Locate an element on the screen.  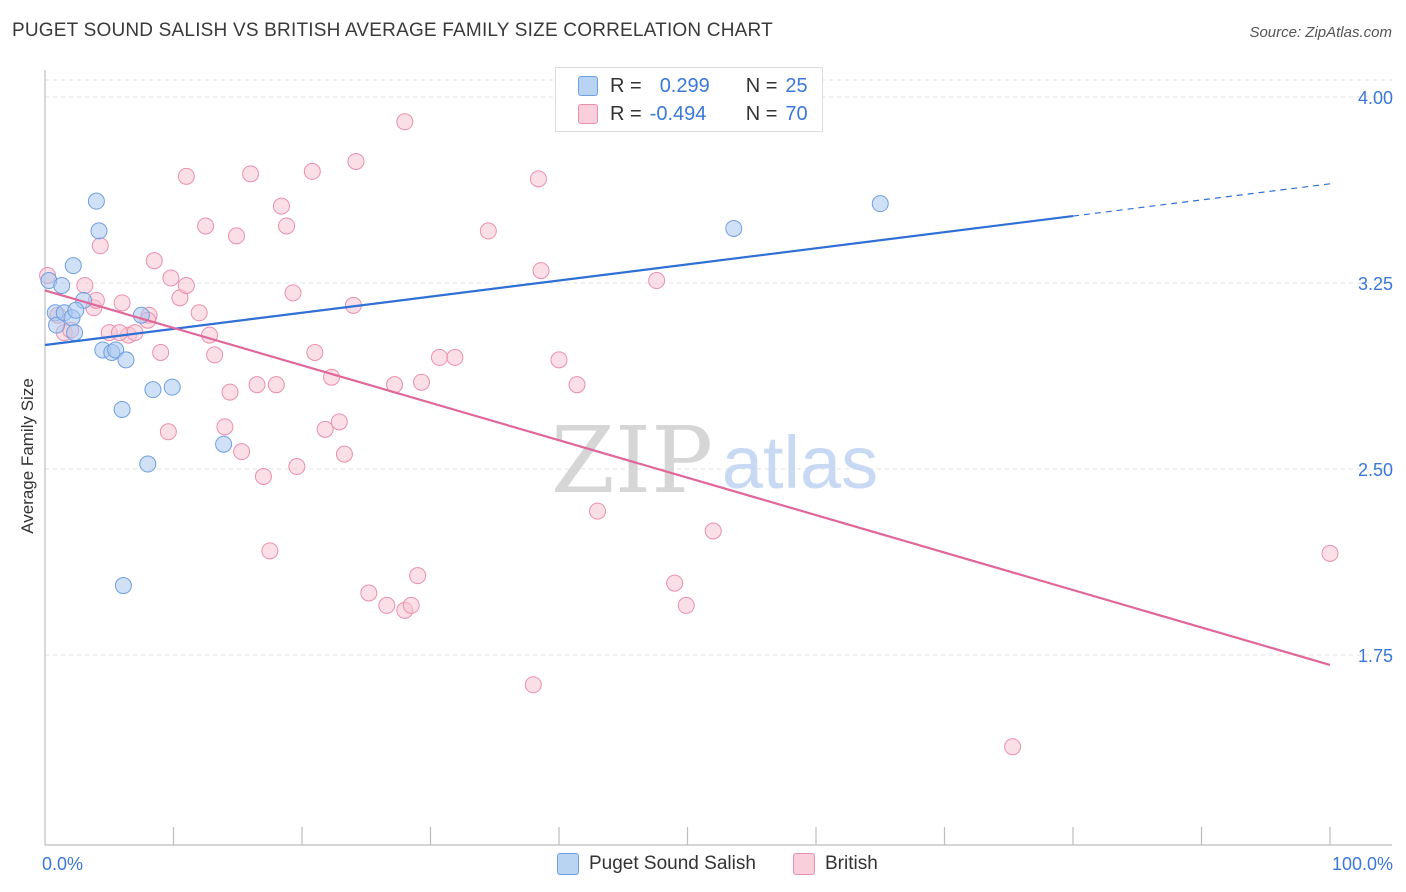
legend-n-value: 70 is located at coordinates (796, 113).